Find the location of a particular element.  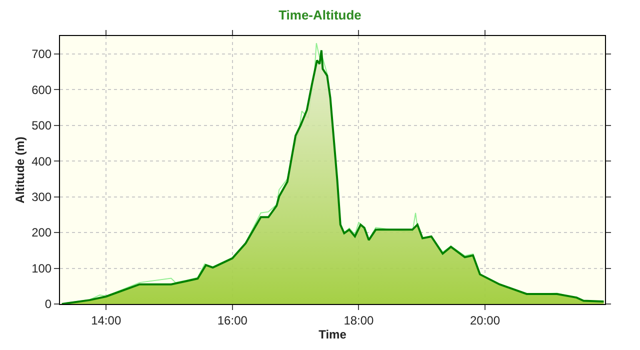

x-tick-label: 16:00 is located at coordinates (232, 320).